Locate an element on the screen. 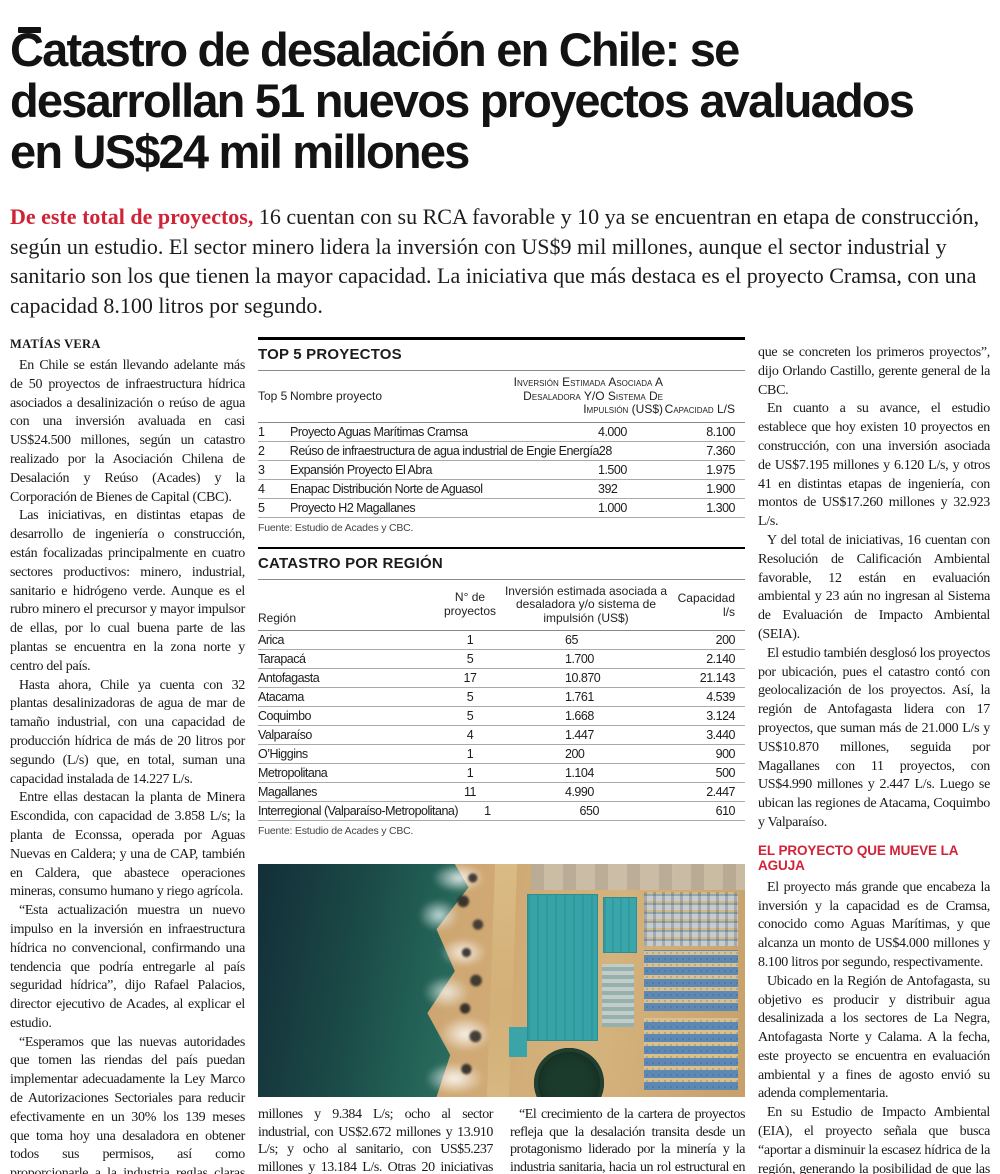 The image size is (1000, 1174). circular-water-pool is located at coordinates (568, 1072).